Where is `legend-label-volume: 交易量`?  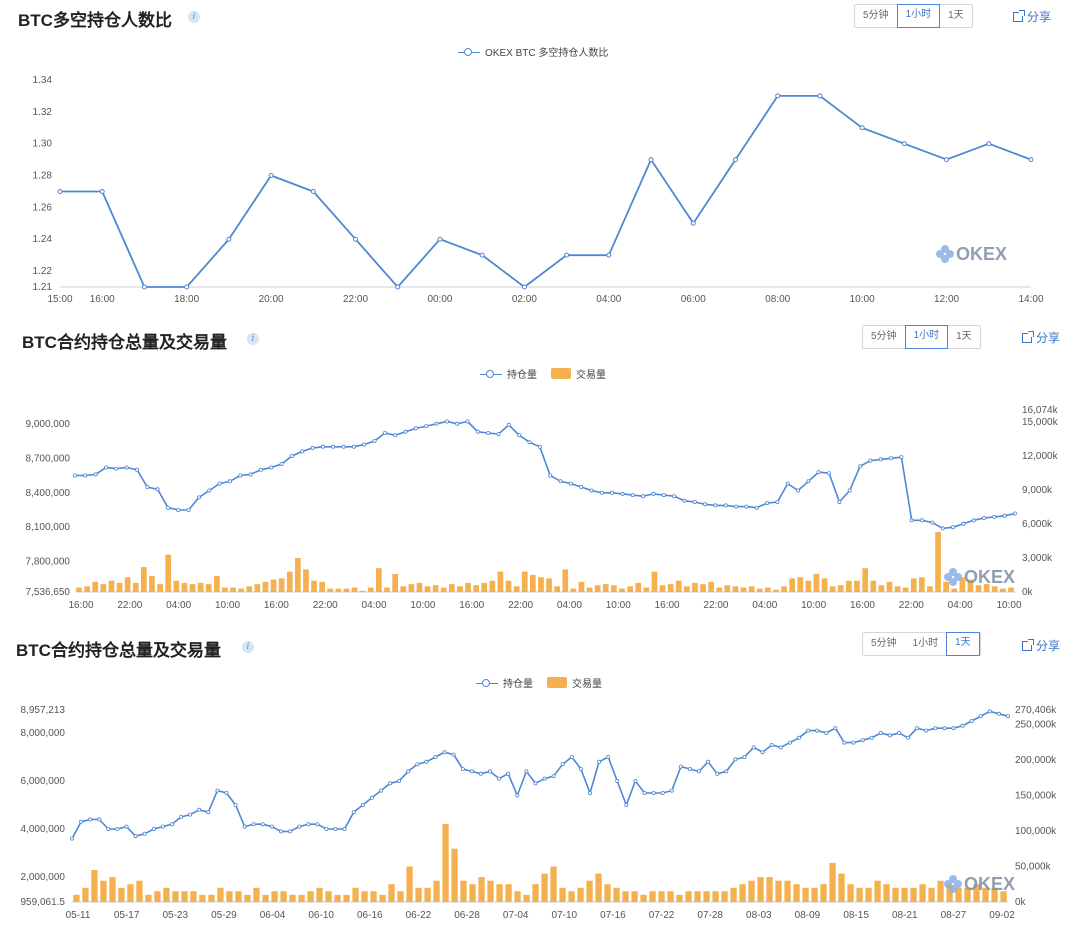 legend-label-volume: 交易量 is located at coordinates (587, 684).